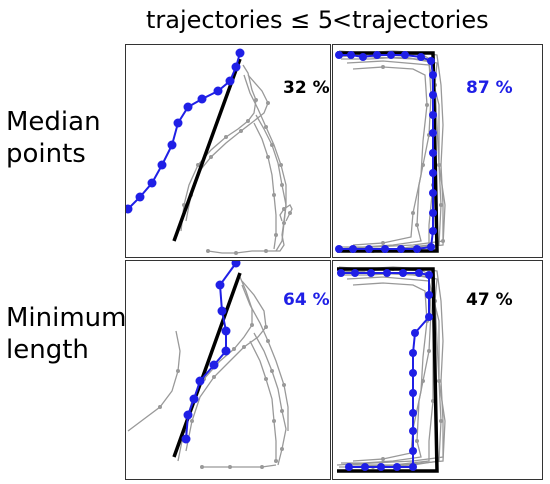 The width and height of the screenshot is (550, 484). I want to click on black-path, so click(388, 370).